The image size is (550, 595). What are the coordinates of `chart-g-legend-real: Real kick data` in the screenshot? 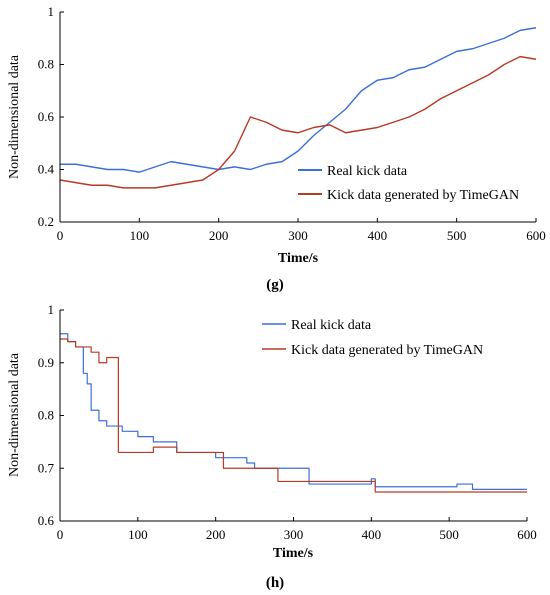 It's located at (367, 171).